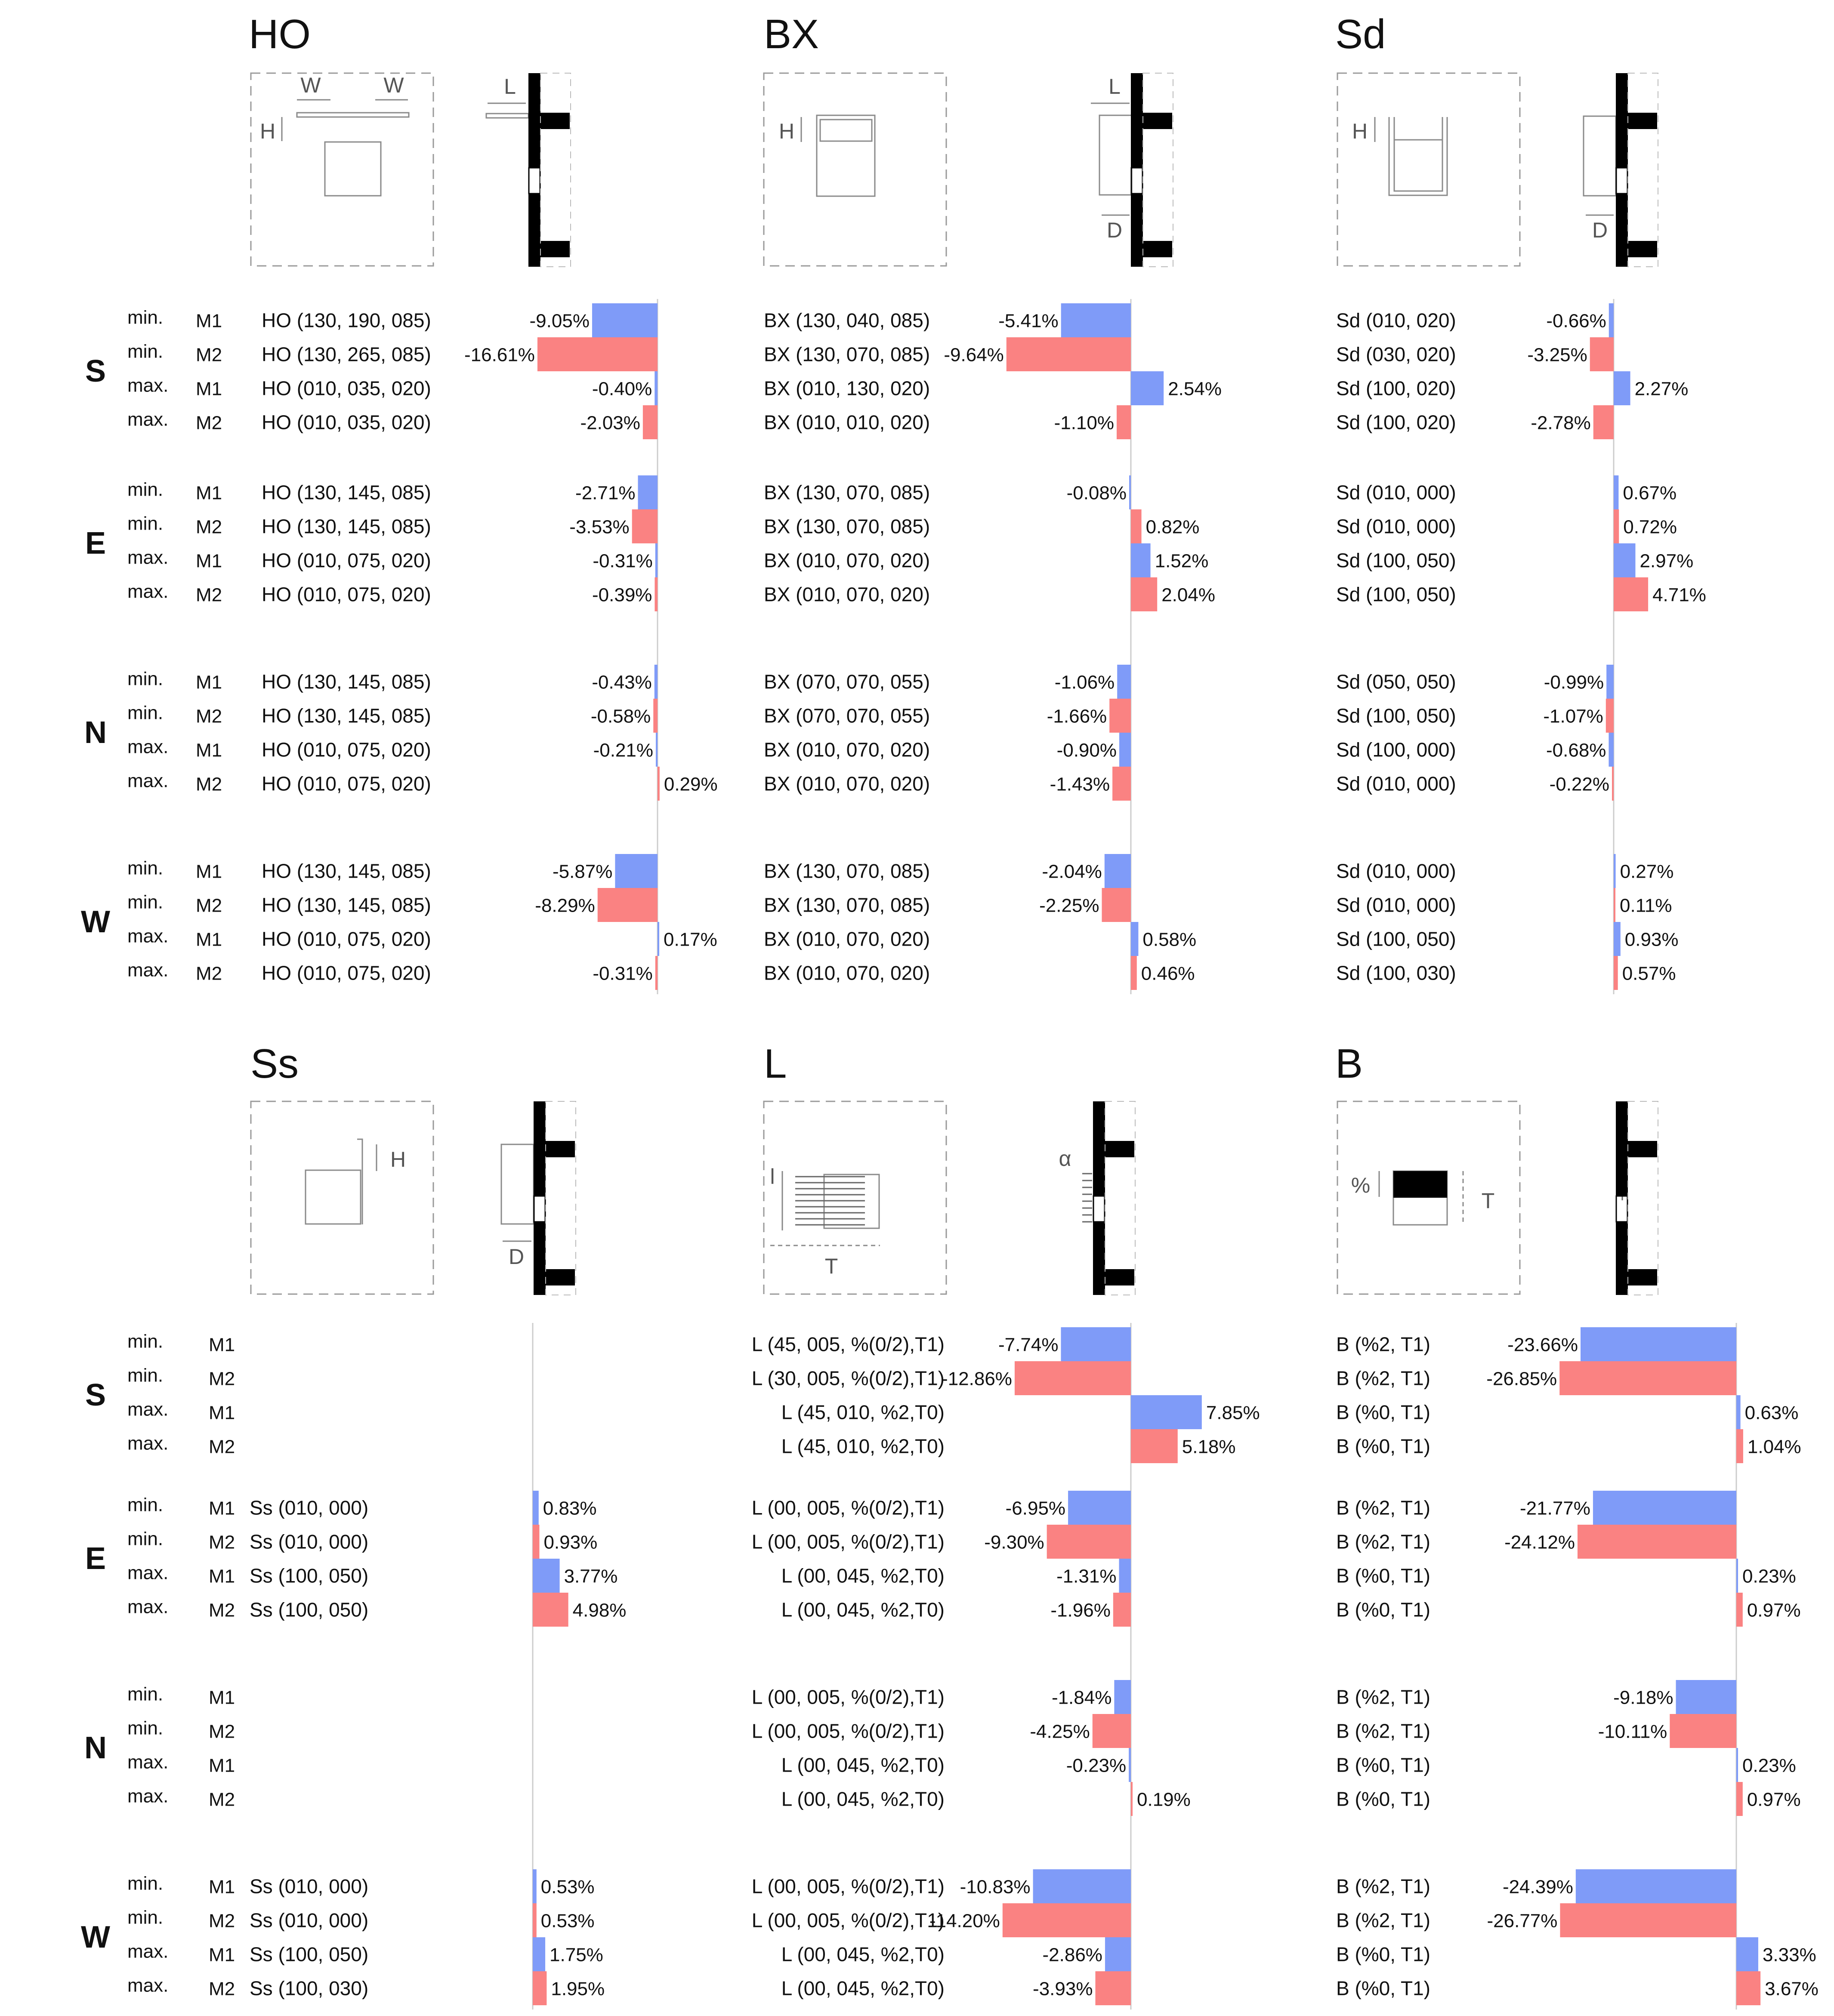  I want to click on value-label: 5.18%, so click(1209, 1447).